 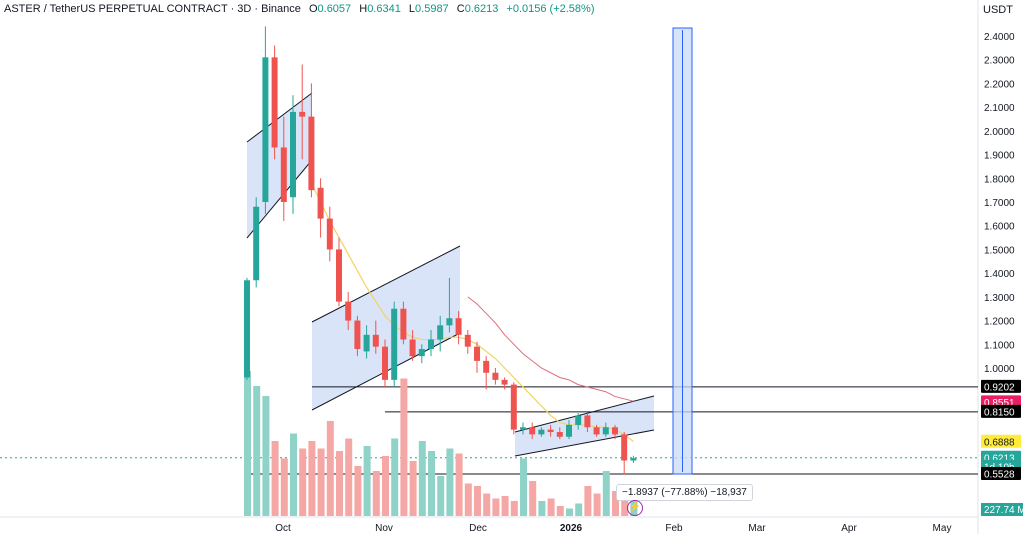 What do you see at coordinates (334, 9) in the screenshot?
I see `open-value: 0.6057` at bounding box center [334, 9].